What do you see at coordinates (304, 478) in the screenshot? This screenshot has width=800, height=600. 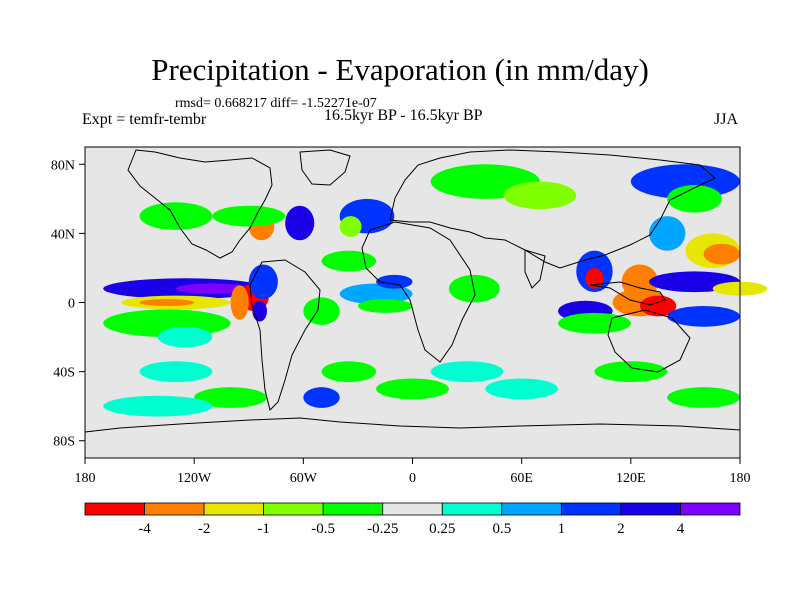 I see `x-tick-label: 60W` at bounding box center [304, 478].